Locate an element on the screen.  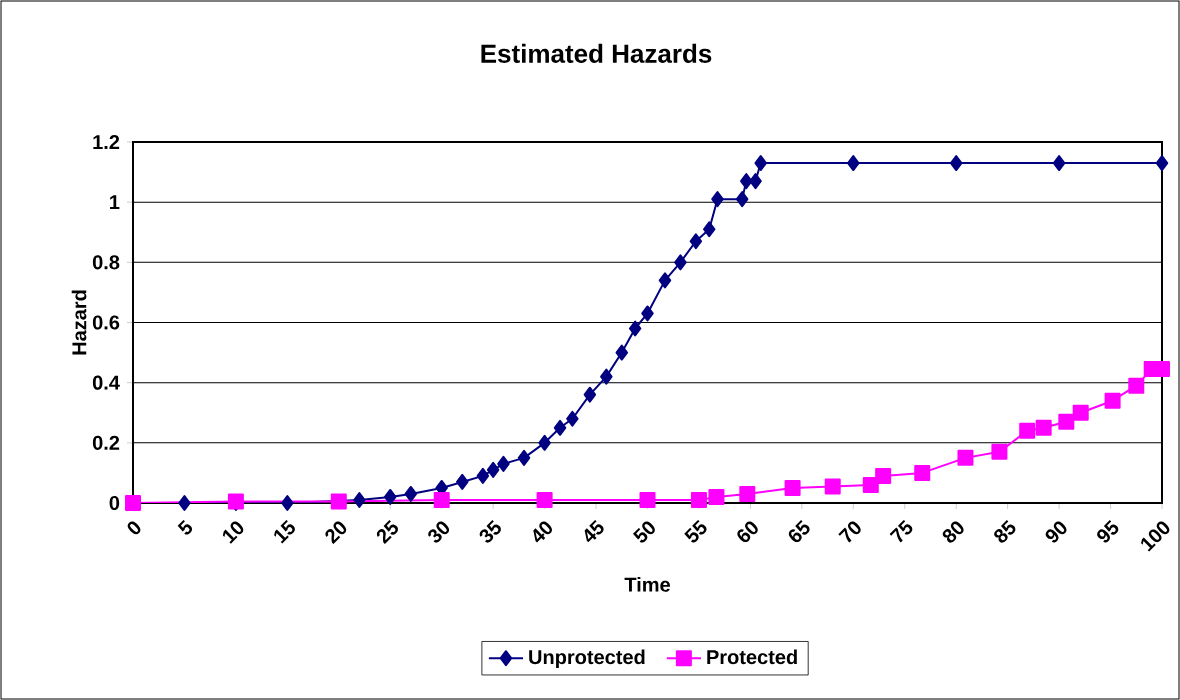
y-tick-label: 0 is located at coordinates (114, 503).